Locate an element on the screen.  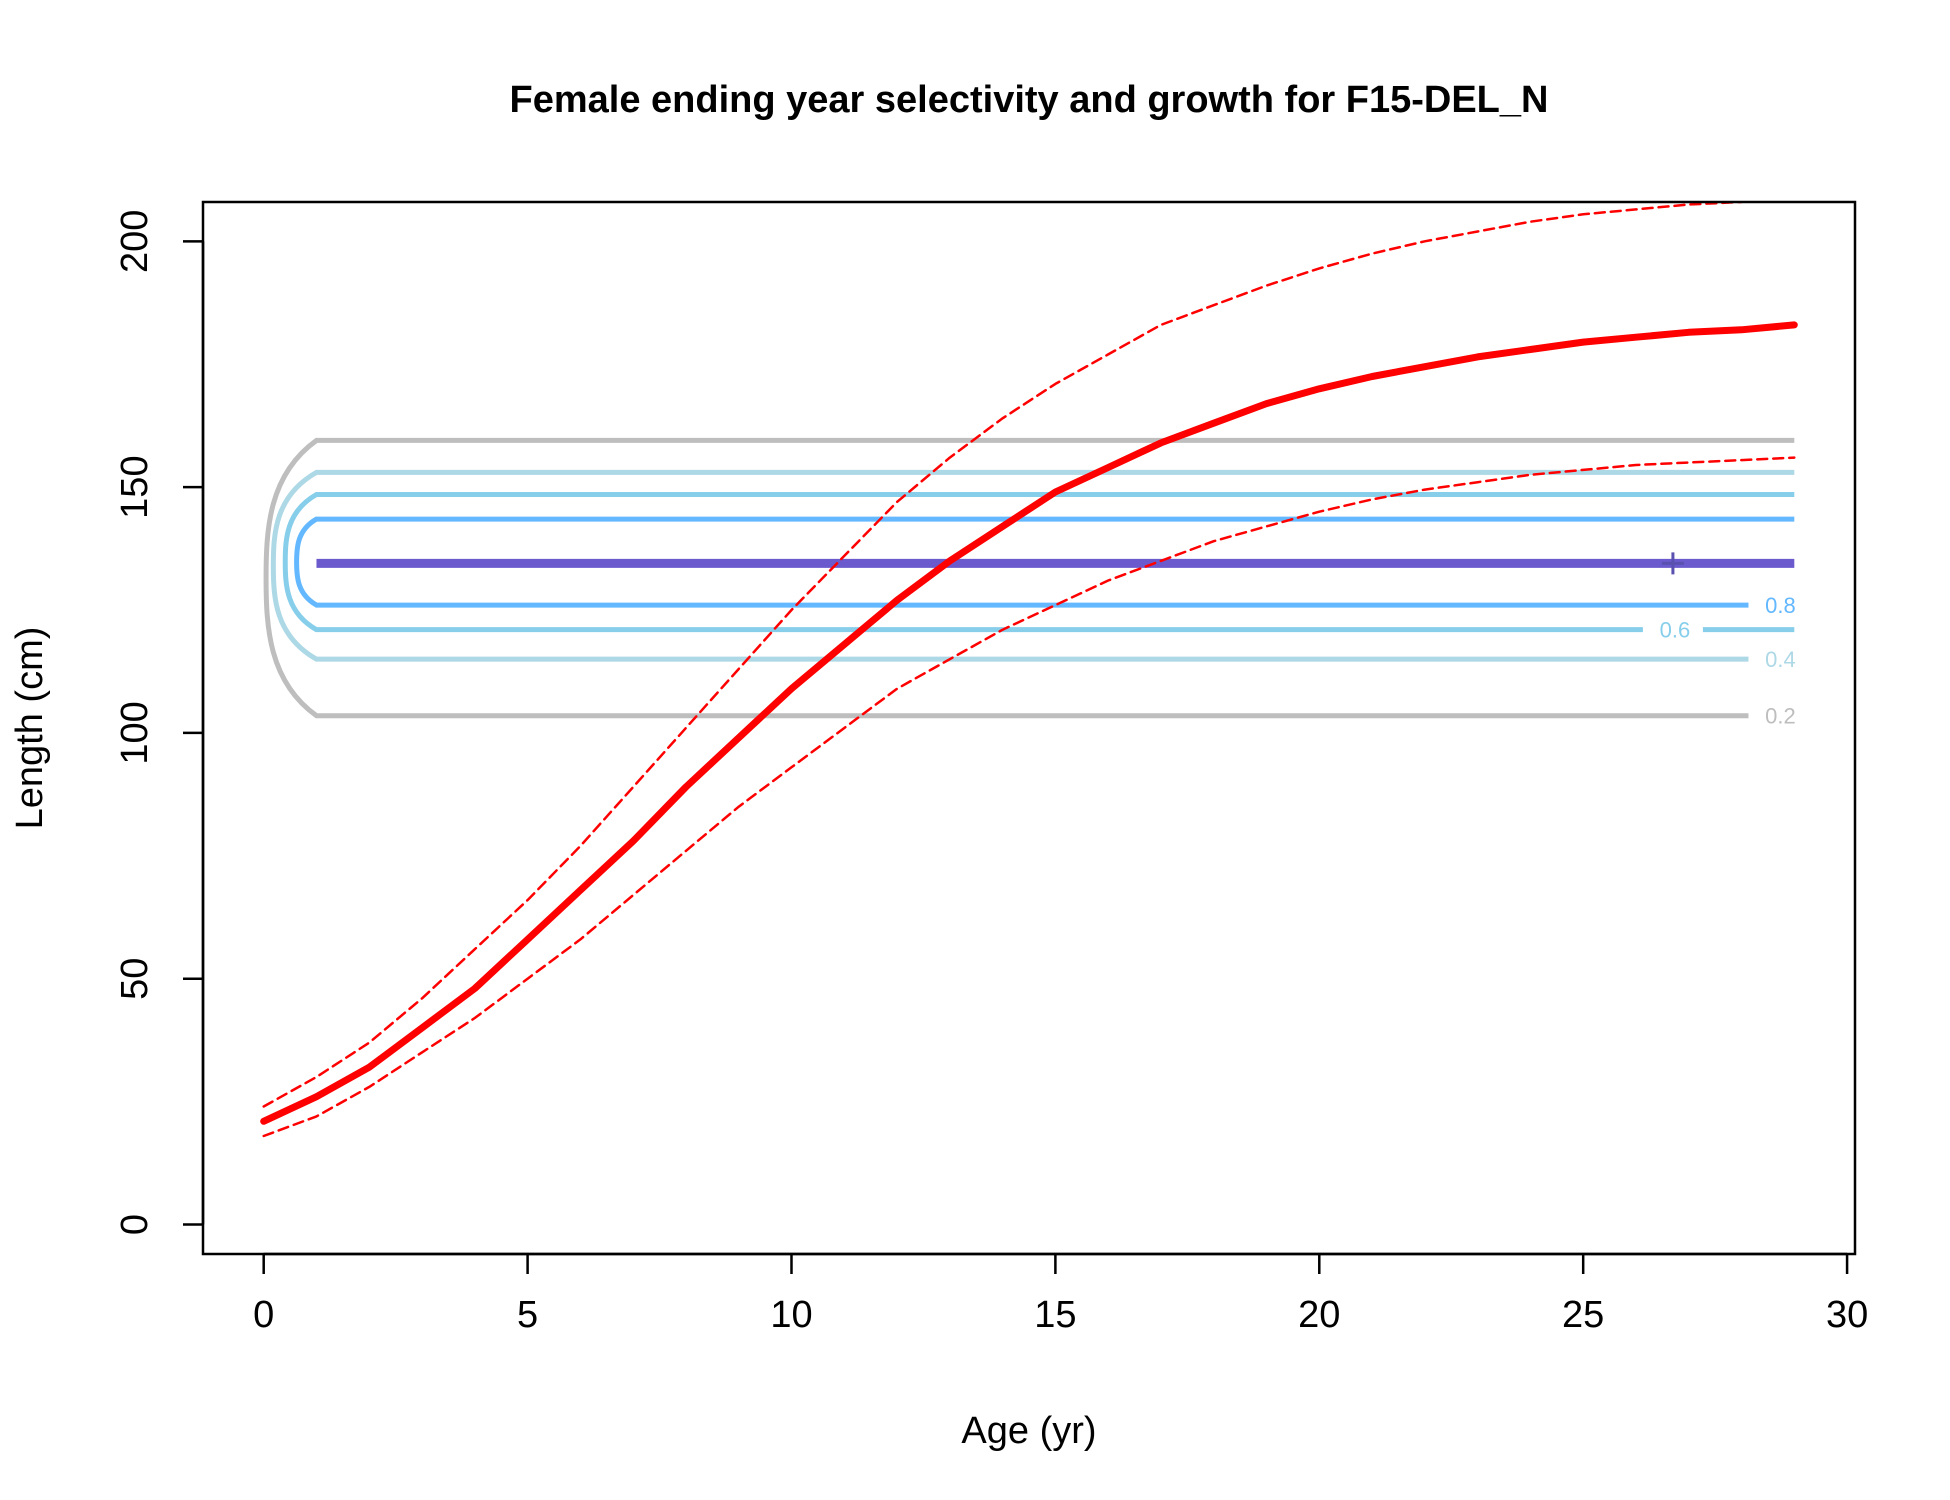
x-tick-label: 30 is located at coordinates (1847, 1315).